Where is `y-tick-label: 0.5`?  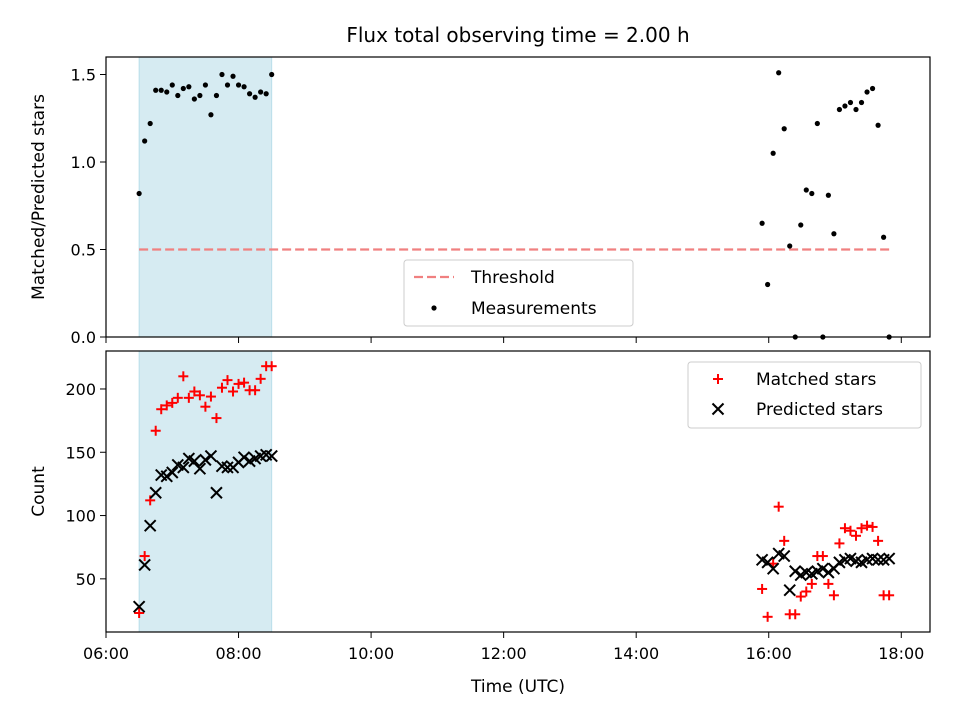
y-tick-label: 0.5 is located at coordinates (83, 250).